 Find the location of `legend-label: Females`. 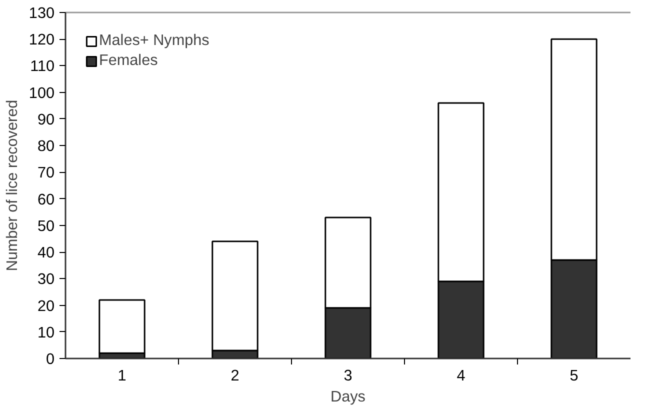

legend-label: Females is located at coordinates (128, 61).